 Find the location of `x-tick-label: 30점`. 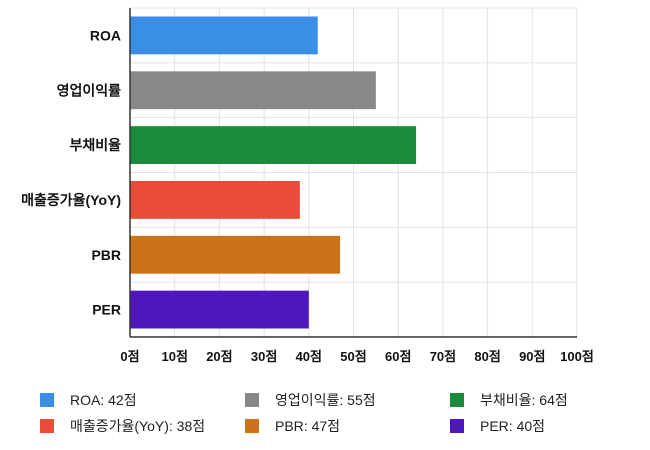

x-tick-label: 30점 is located at coordinates (264, 356).